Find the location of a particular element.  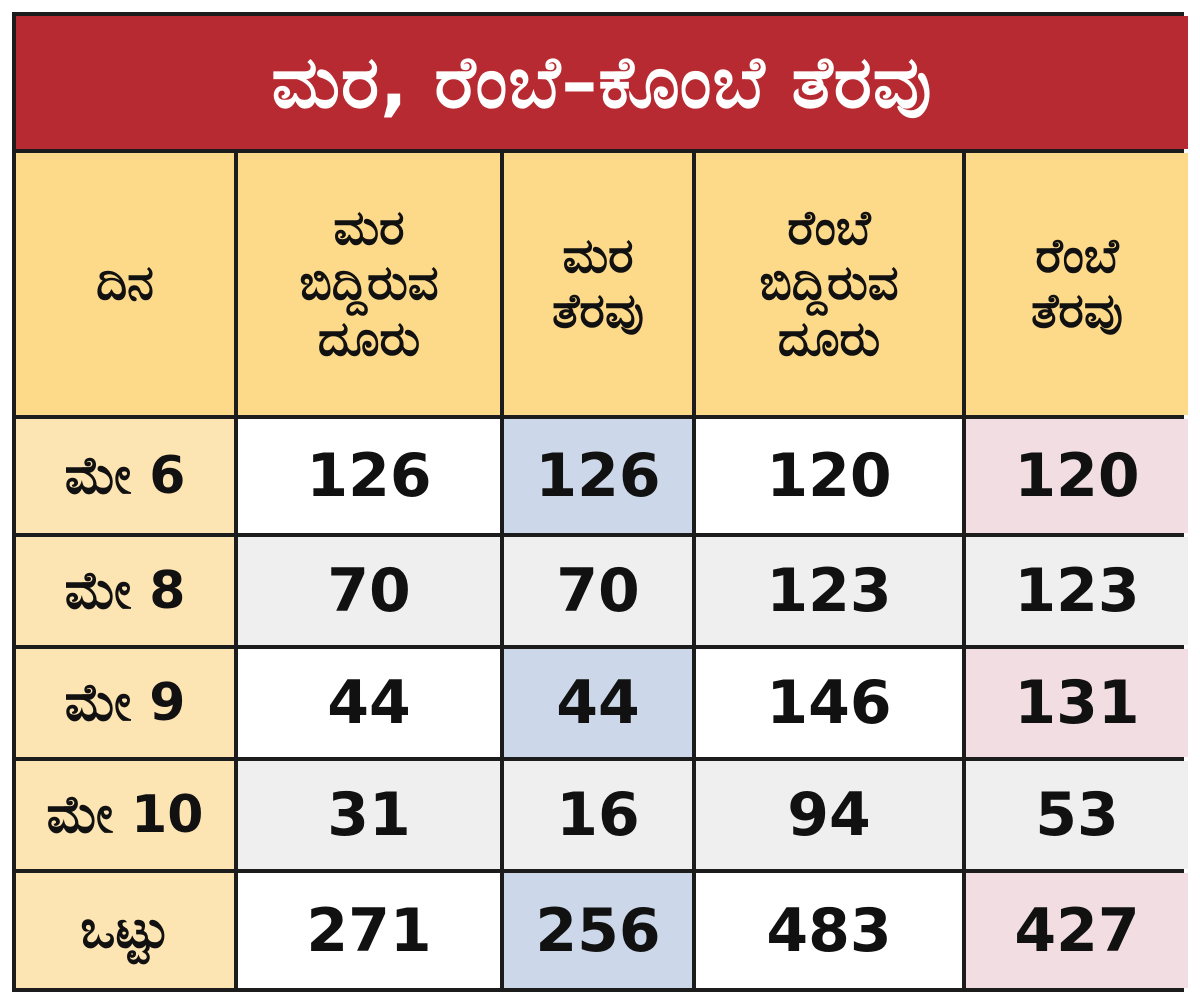

table-title: ಮರ, ರೆಂಬೆ–ಕೊಂಬೆ ತೆರವು is located at coordinates (602, 82).